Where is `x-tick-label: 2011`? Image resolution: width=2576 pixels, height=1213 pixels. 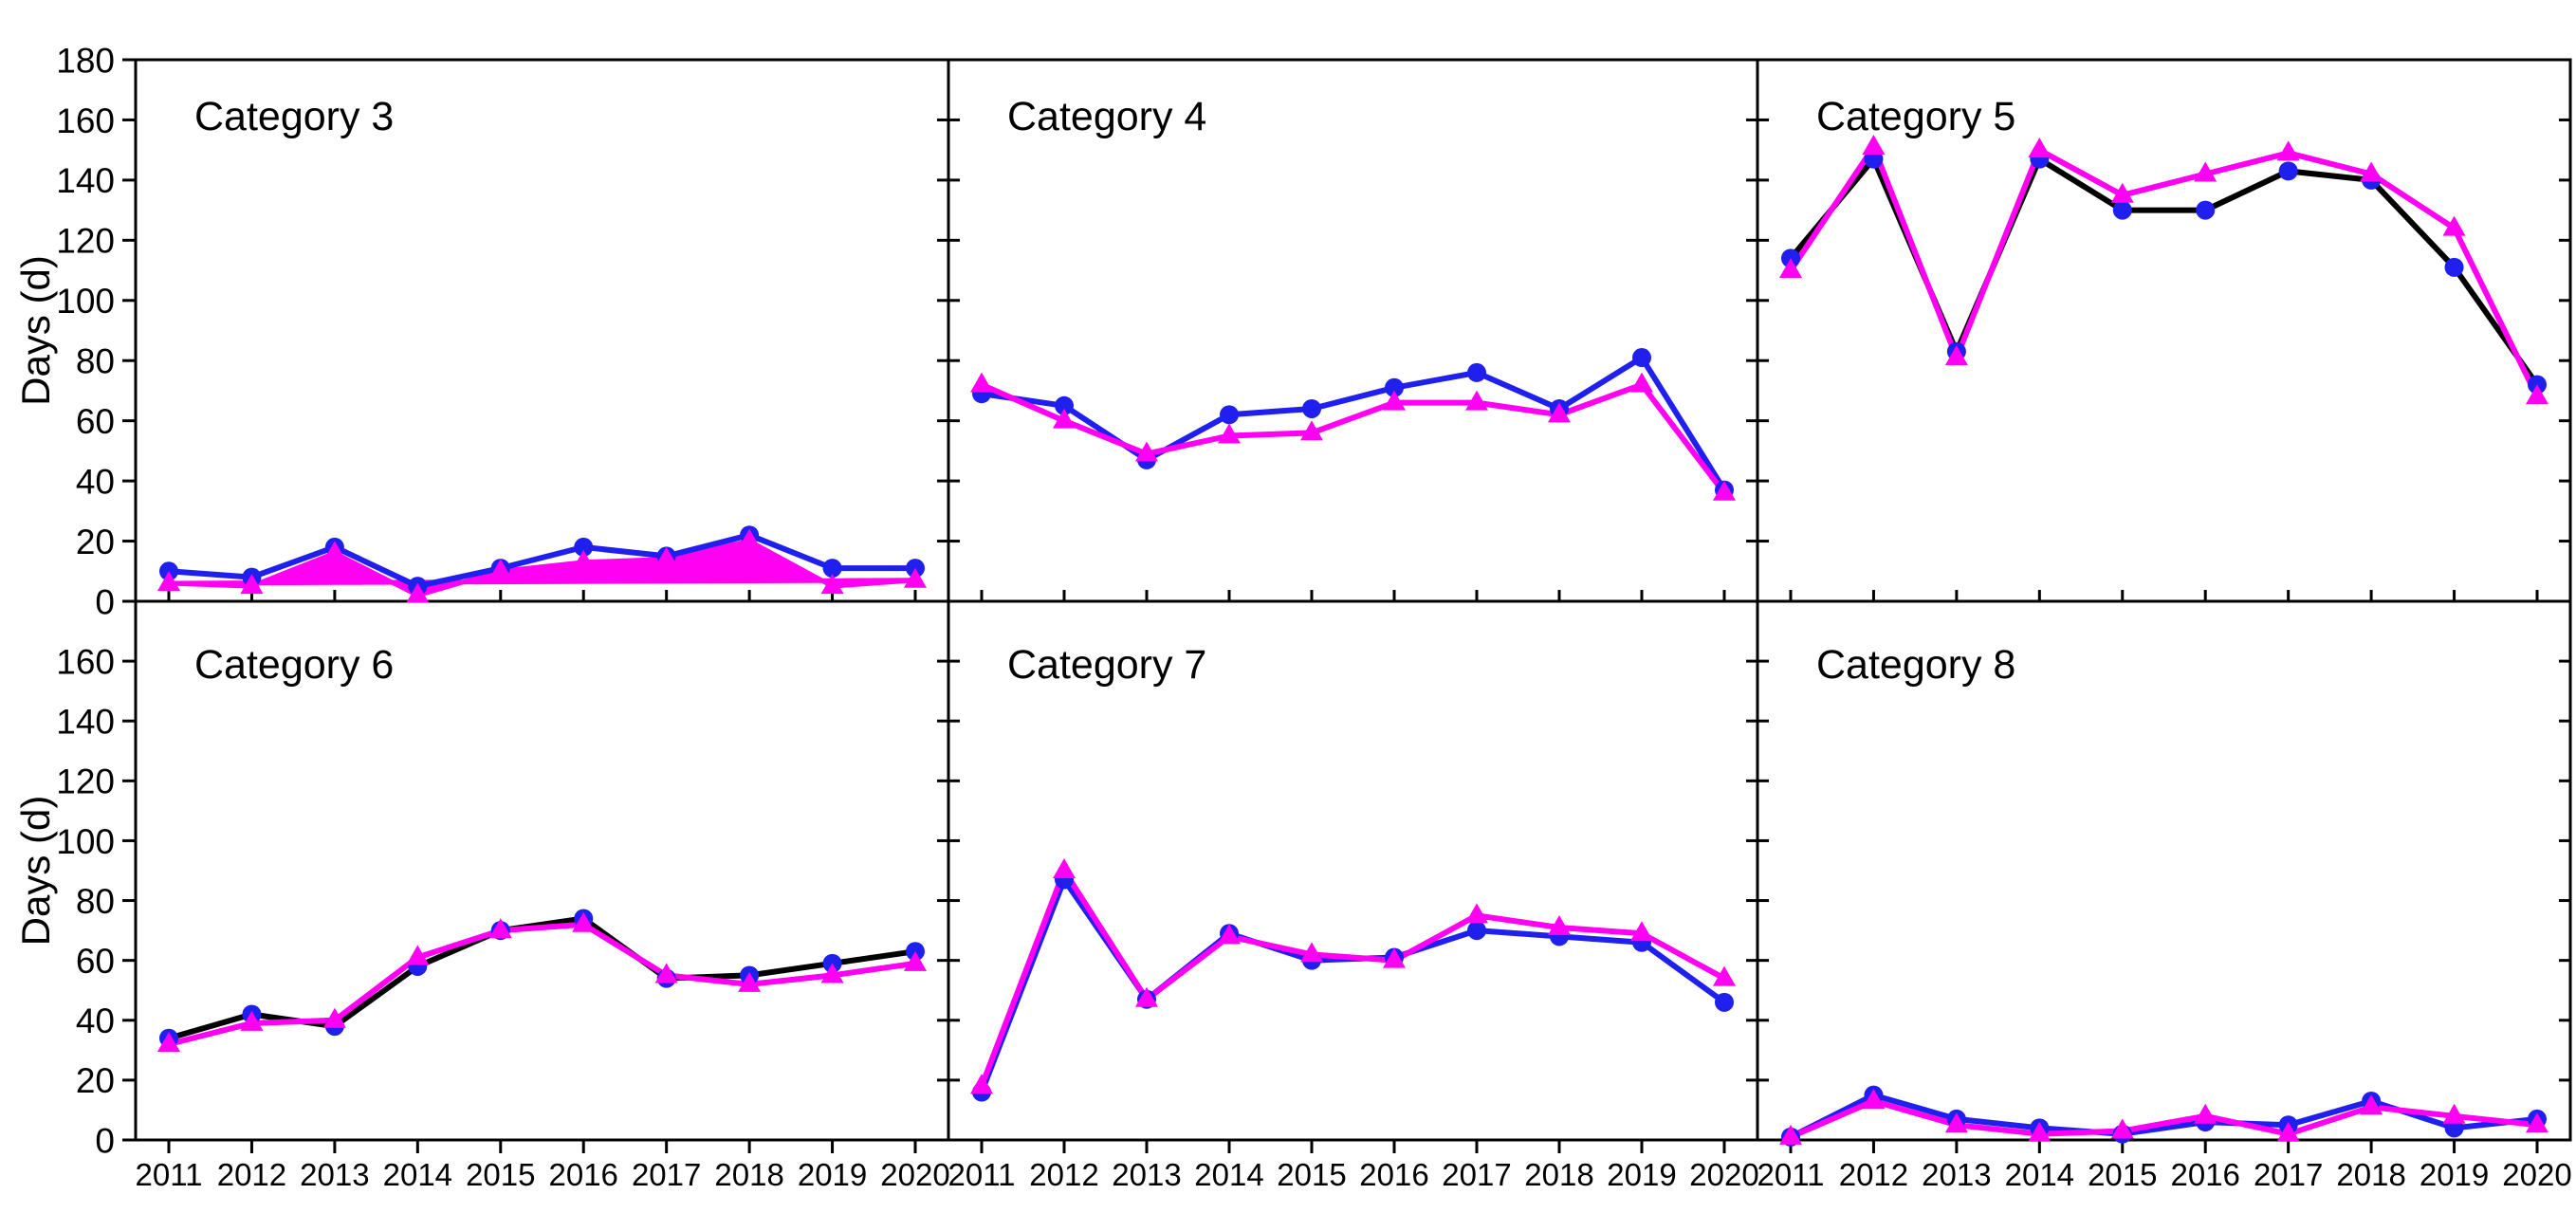
x-tick-label: 2011 is located at coordinates (982, 1175).